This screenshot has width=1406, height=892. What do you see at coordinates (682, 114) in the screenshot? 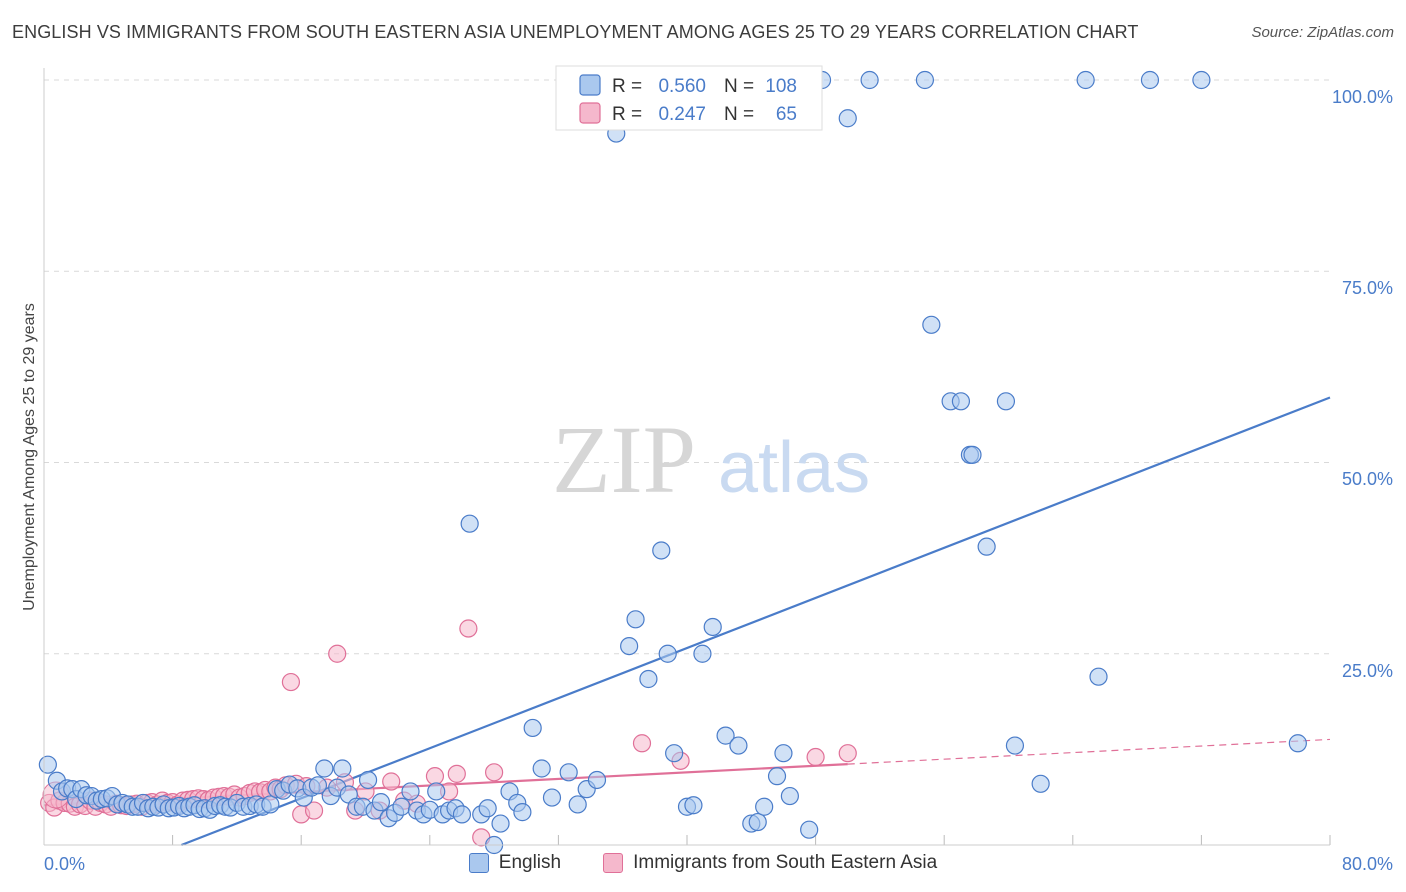
I see `stats-legend-r-value-1: 0.247` at bounding box center [682, 114].